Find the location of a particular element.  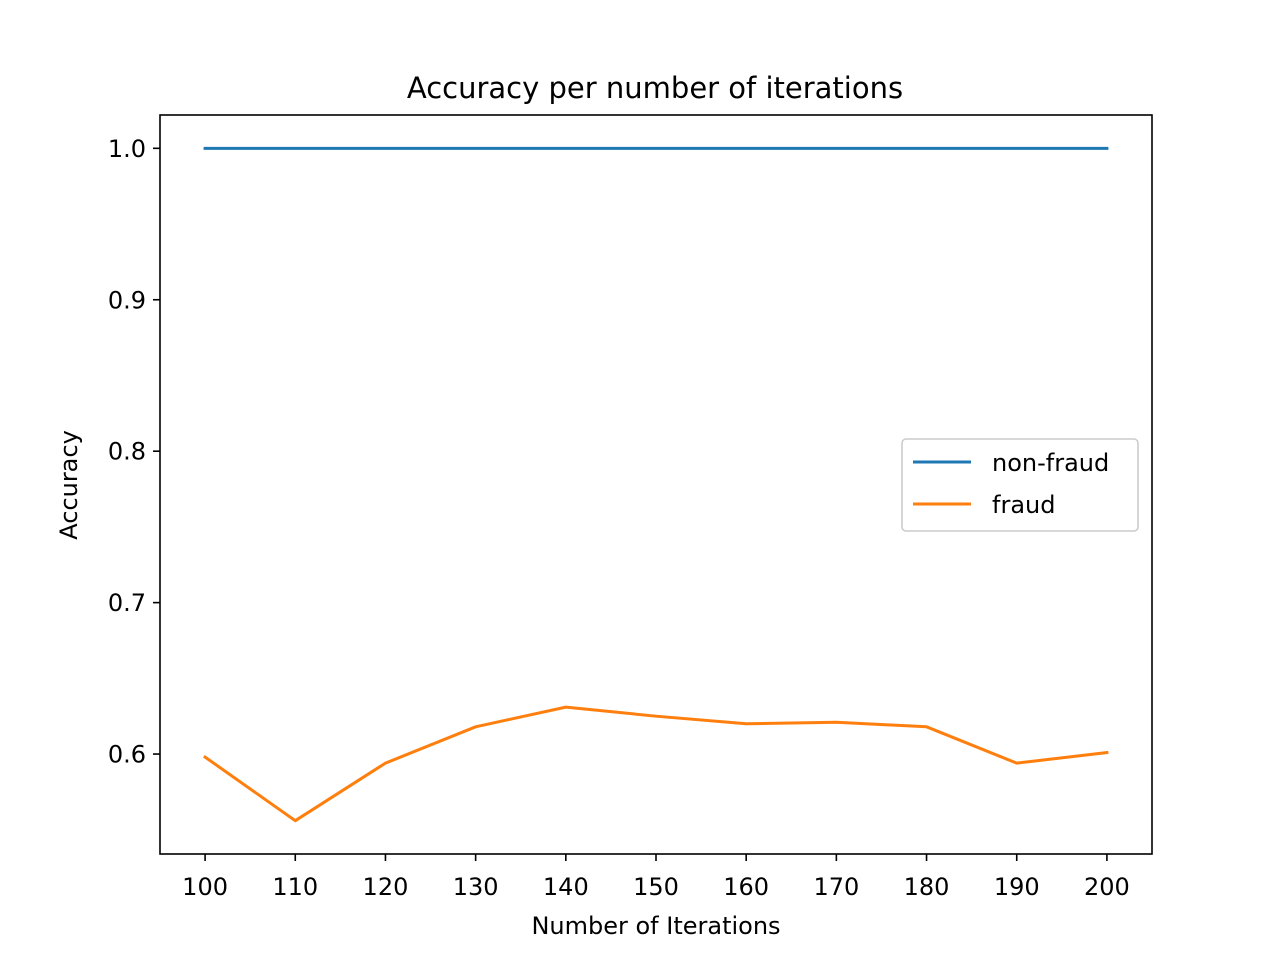

y-tick-label: 0.8 is located at coordinates (127, 452).